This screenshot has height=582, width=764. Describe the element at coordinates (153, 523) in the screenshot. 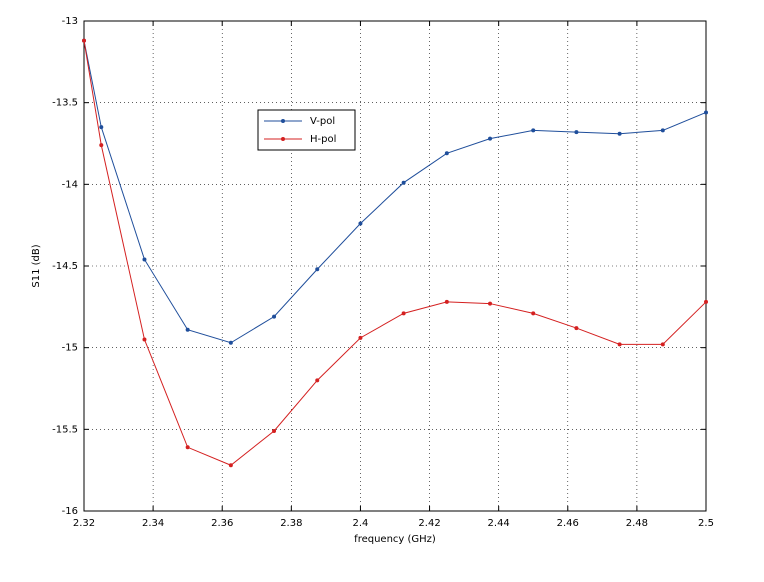

I see `x-tick-label: 2.34` at that location.